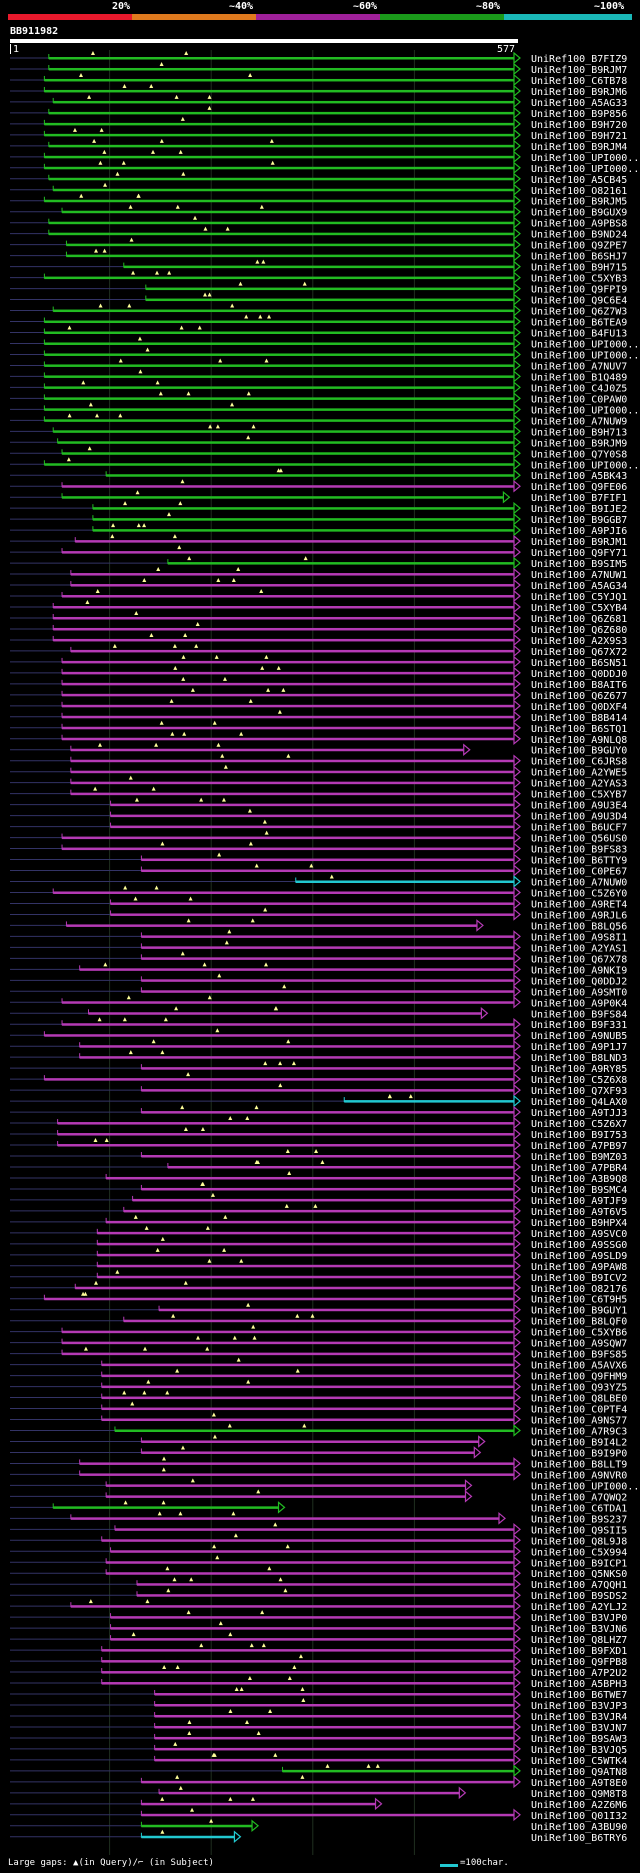 This screenshot has width=640, height=1873. Describe the element at coordinates (579, 915) in the screenshot. I see `hit-label: UniRef100_A9RJL6` at that location.